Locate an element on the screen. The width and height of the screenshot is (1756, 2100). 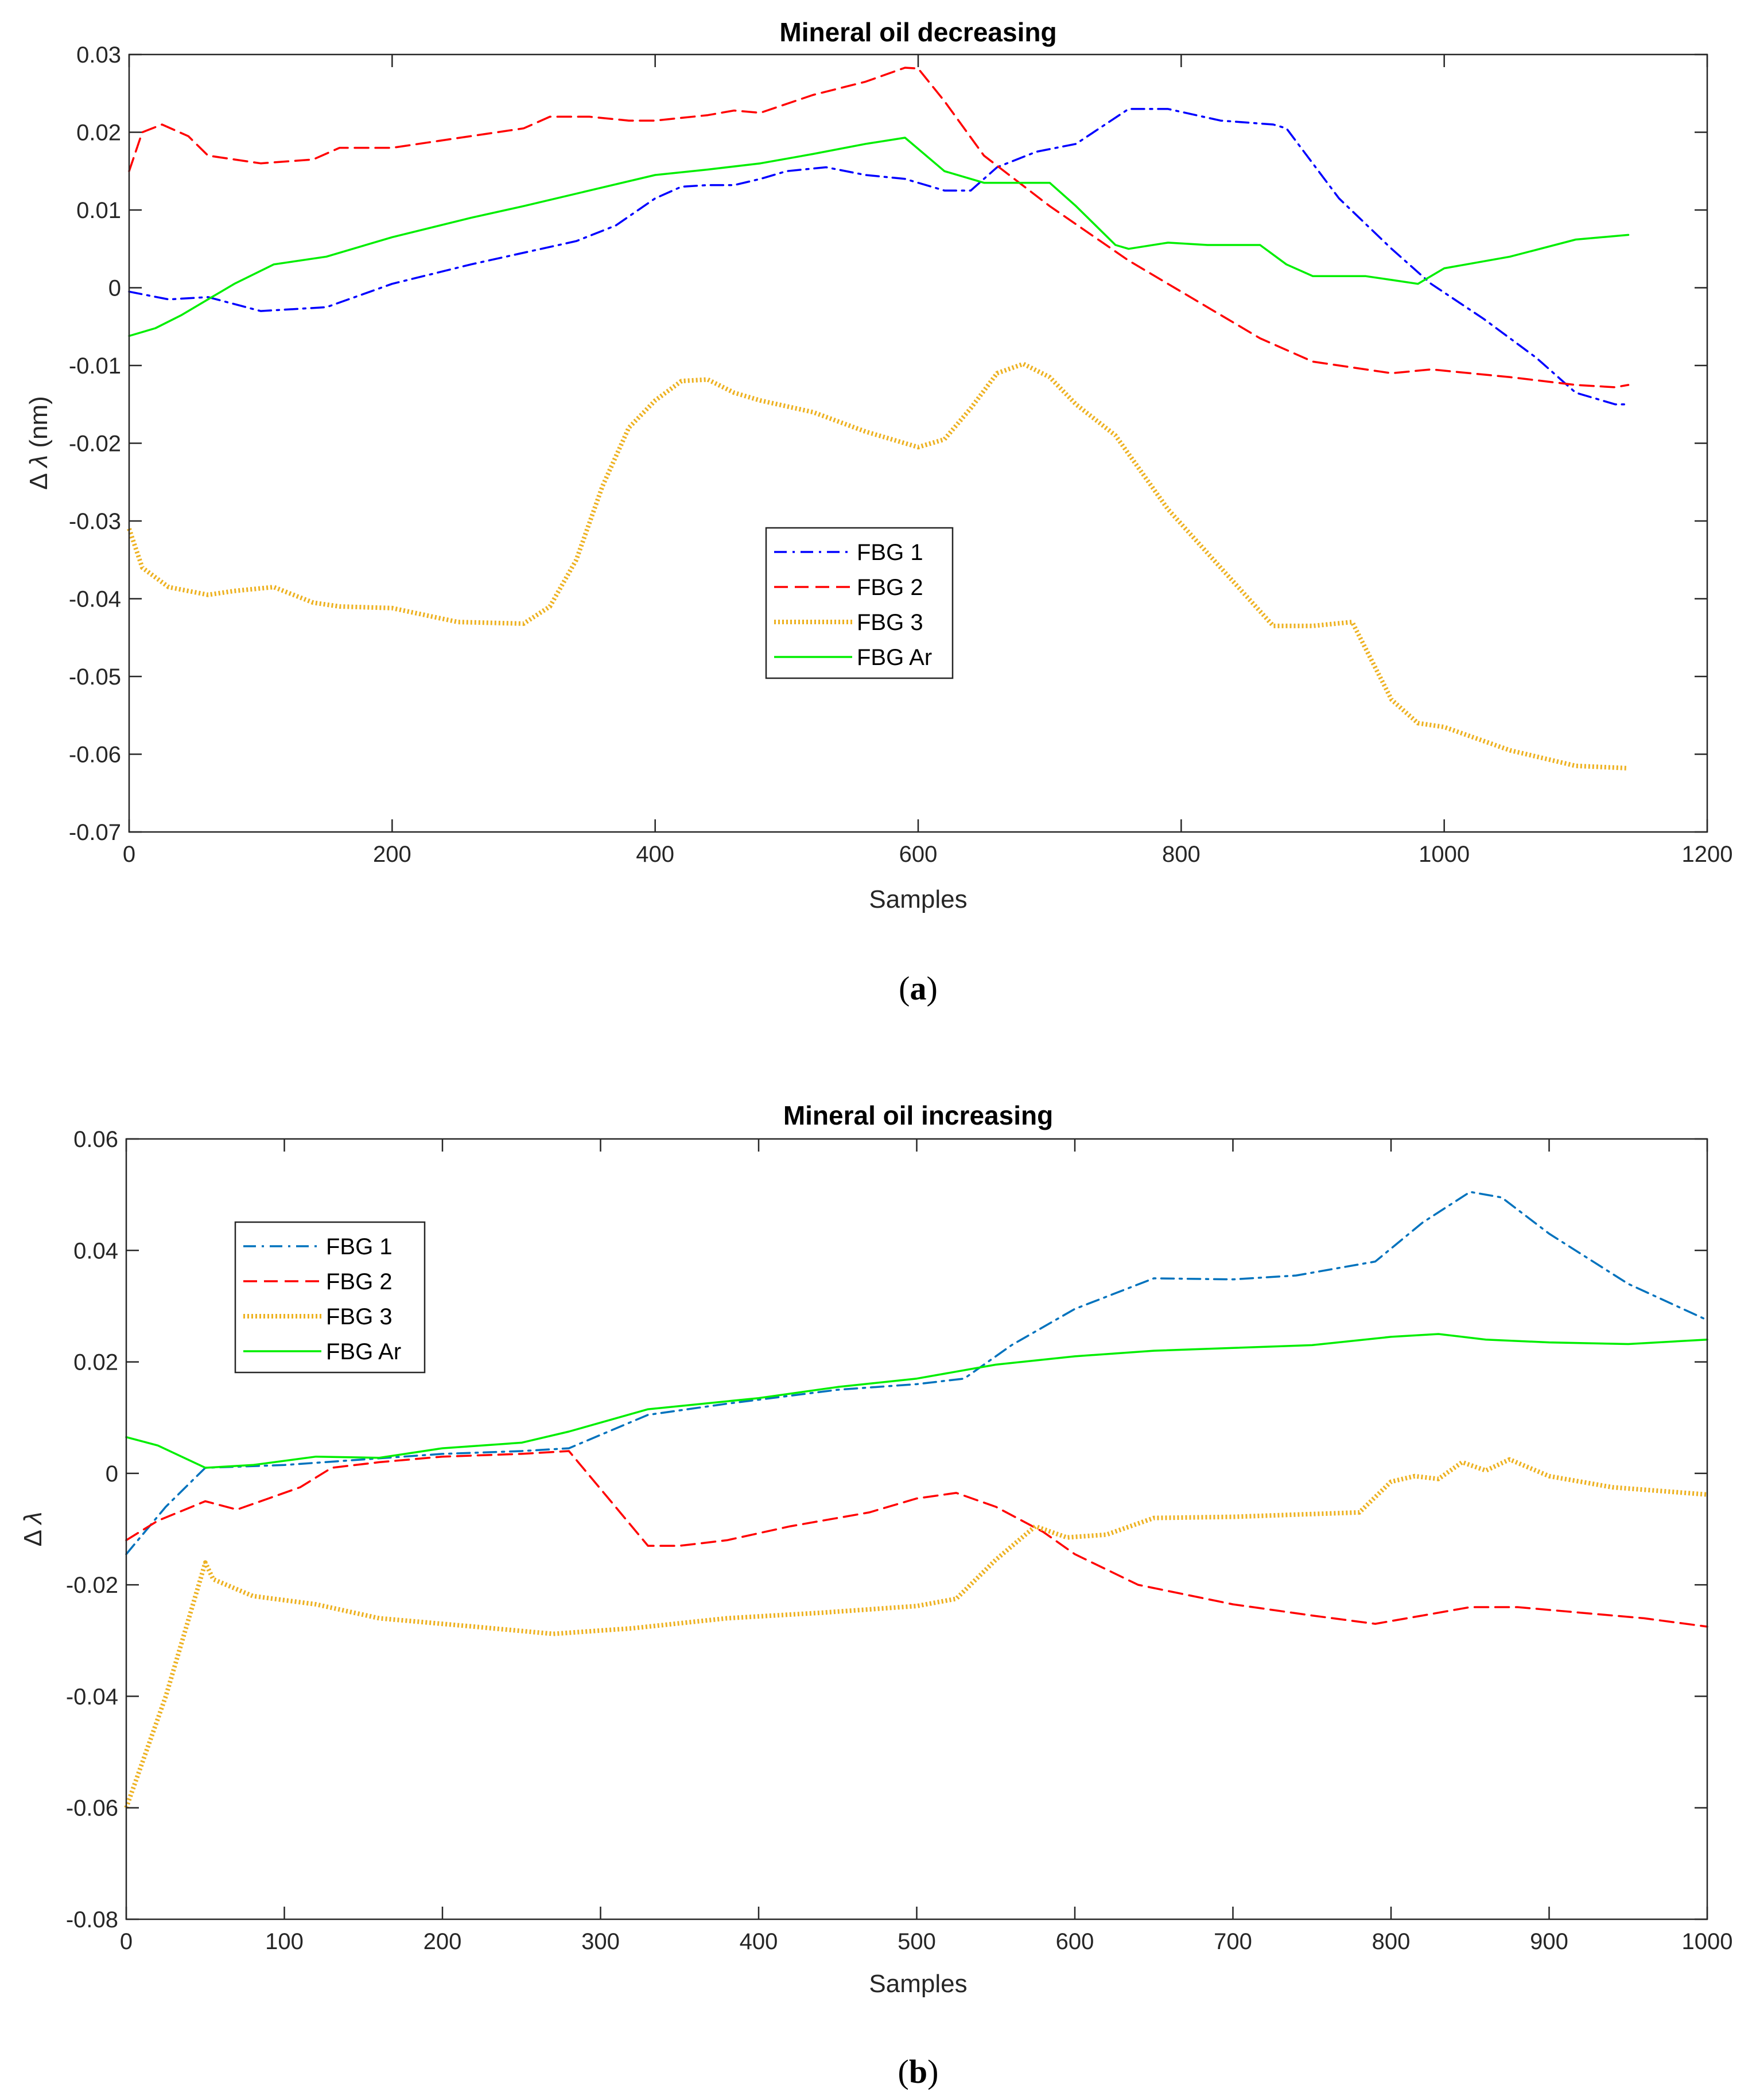
x-tick-label-a-2: 400 is located at coordinates (655, 854).